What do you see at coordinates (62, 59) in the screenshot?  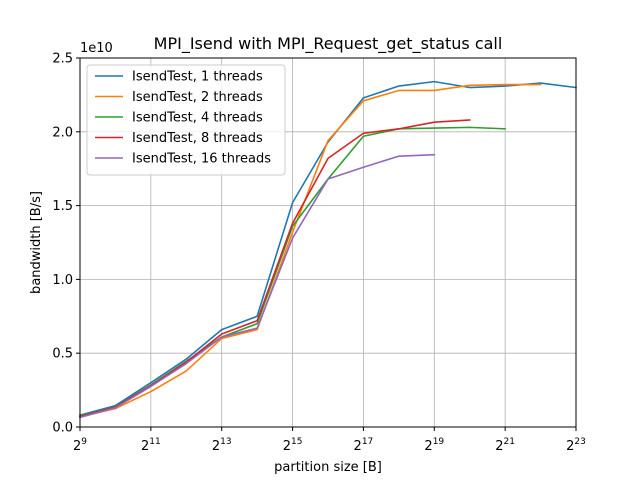 I see `y-tick-label: 2.5` at bounding box center [62, 59].